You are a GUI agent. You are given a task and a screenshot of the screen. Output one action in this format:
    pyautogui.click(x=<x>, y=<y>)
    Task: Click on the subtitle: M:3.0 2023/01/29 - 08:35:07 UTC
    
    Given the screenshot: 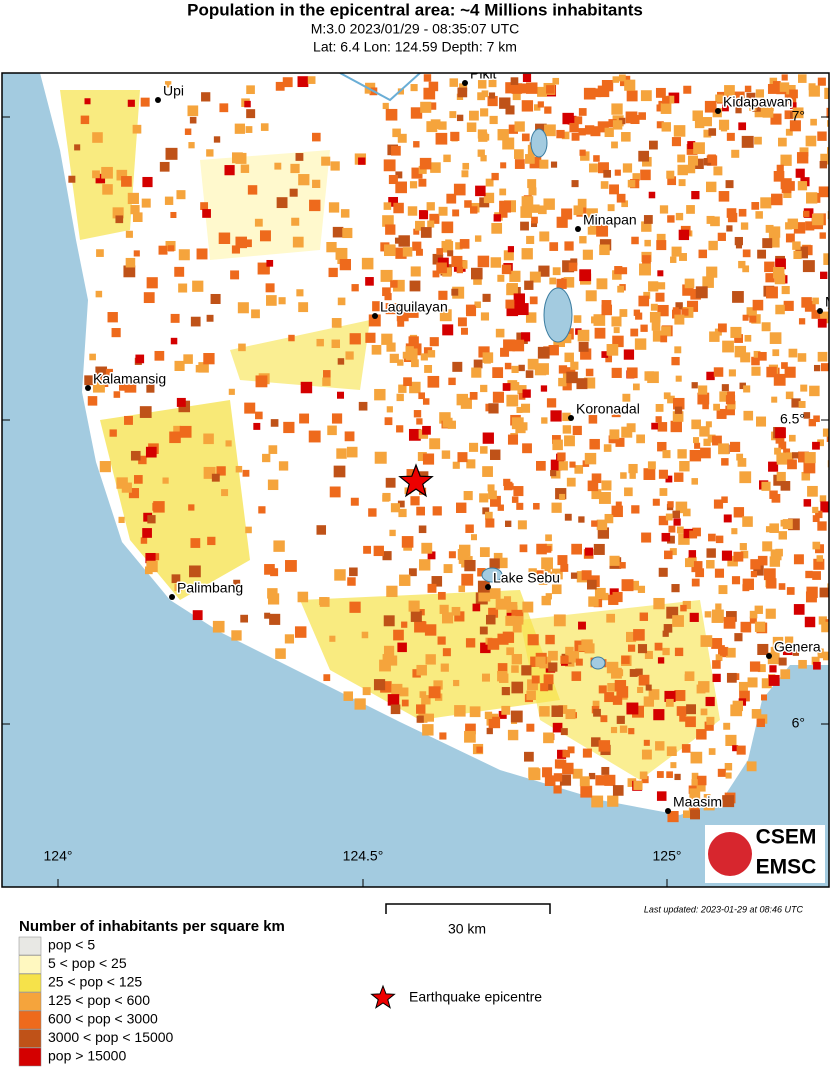 What is the action you would take?
    pyautogui.click(x=415, y=29)
    